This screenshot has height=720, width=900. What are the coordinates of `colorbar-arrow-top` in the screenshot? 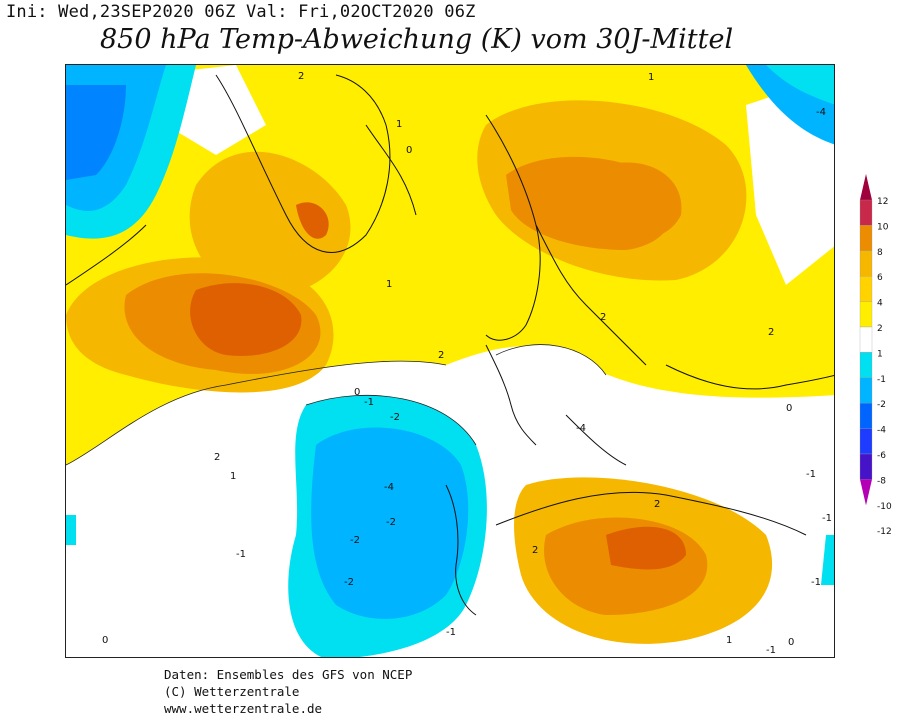 It's located at (866, 187).